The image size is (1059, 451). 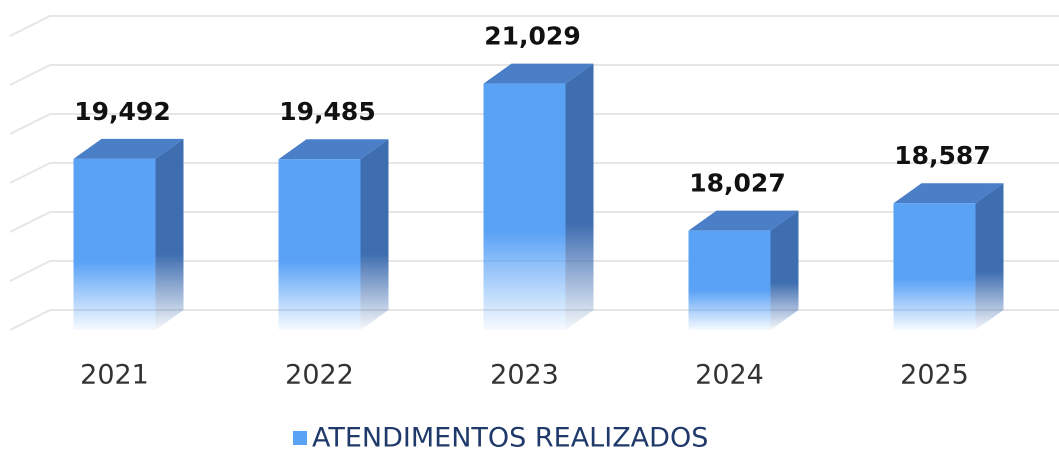 What do you see at coordinates (737, 183) in the screenshot?
I see `value-label: 18,027` at bounding box center [737, 183].